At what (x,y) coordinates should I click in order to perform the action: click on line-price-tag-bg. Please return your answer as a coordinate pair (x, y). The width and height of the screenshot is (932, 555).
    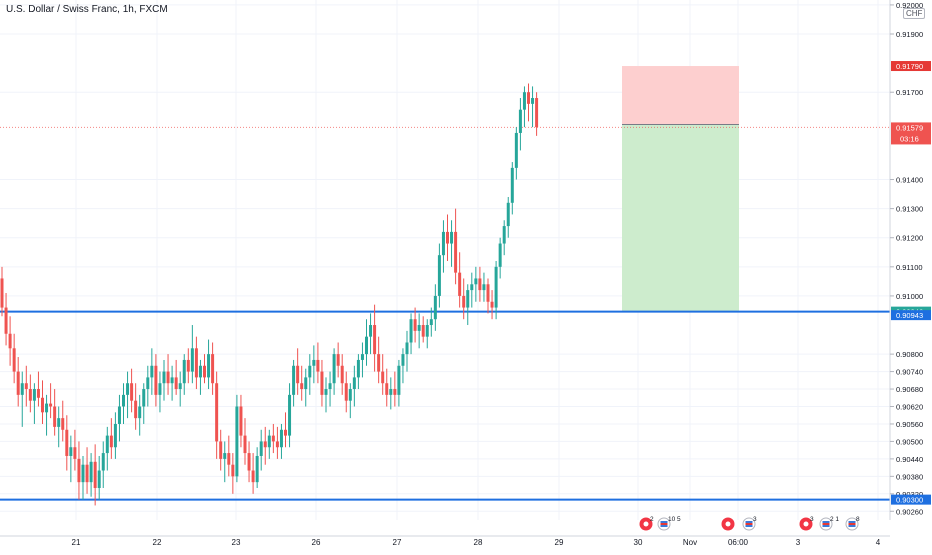
    Looking at the image, I should click on (911, 315).